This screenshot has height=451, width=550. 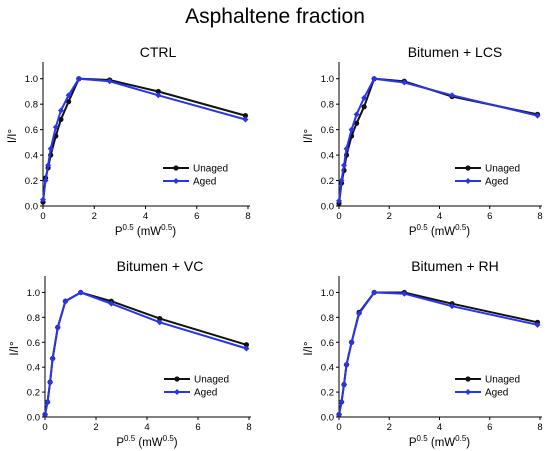 I want to click on panel-title: Bitumen + VC, so click(x=160, y=266).